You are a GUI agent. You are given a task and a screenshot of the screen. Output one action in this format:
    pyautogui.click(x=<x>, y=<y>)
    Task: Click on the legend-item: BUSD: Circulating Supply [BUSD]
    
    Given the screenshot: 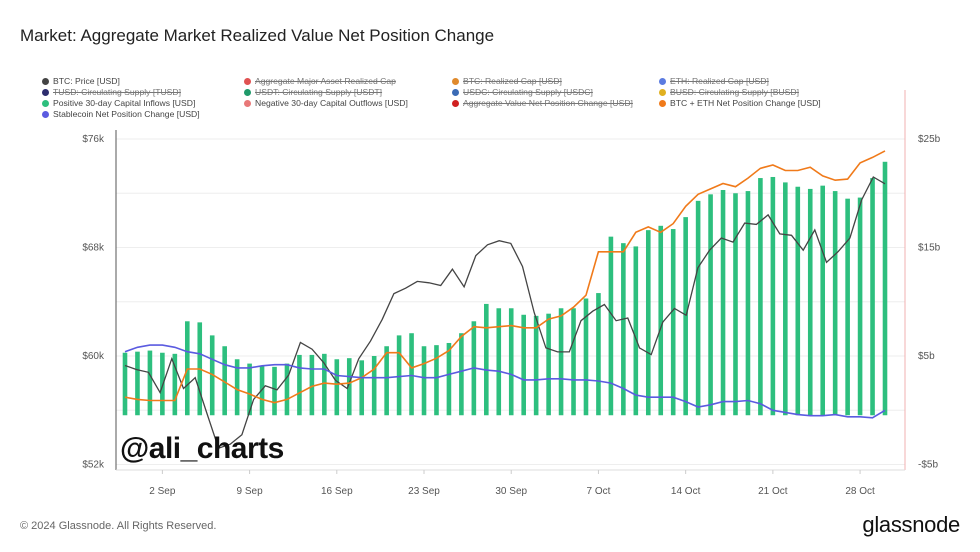 What is the action you would take?
    pyautogui.click(x=729, y=92)
    